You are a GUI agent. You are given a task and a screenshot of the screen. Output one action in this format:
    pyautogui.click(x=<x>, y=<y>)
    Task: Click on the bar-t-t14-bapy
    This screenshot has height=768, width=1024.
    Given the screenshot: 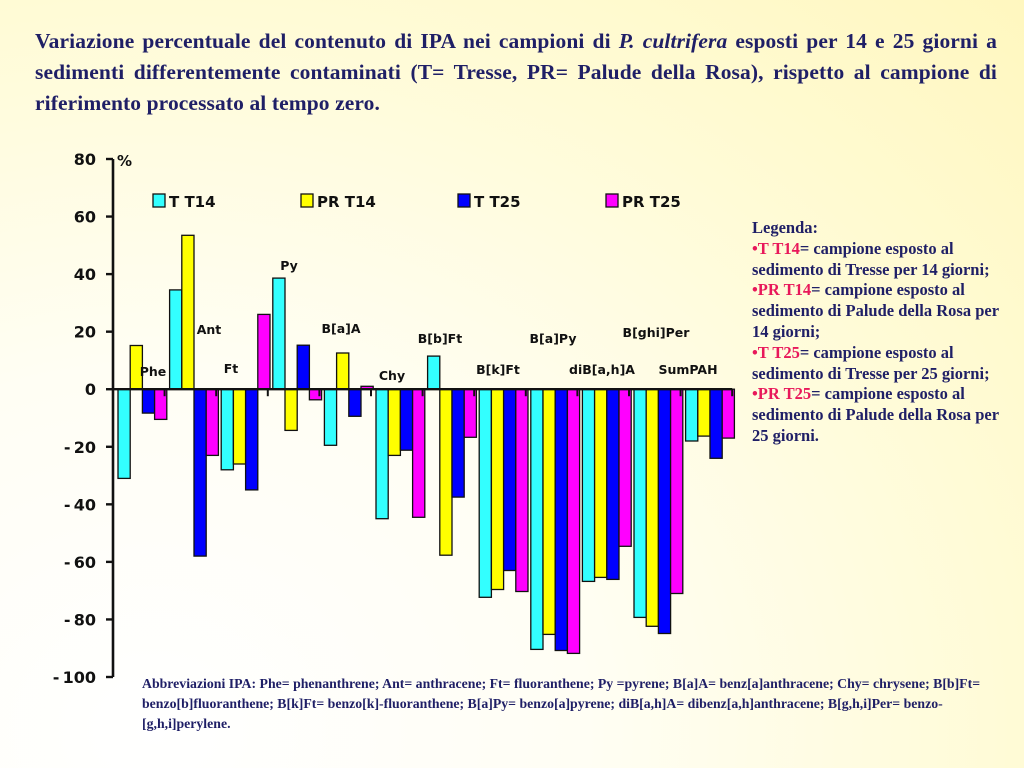 What is the action you would take?
    pyautogui.click(x=537, y=519)
    